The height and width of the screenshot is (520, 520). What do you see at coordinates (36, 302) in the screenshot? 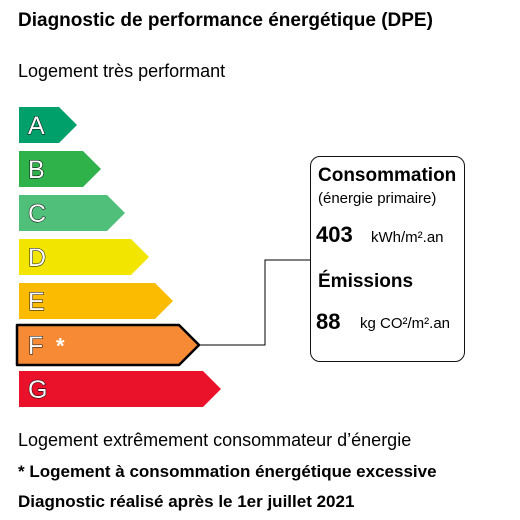
I see `energy-class-letter: E` at bounding box center [36, 302].